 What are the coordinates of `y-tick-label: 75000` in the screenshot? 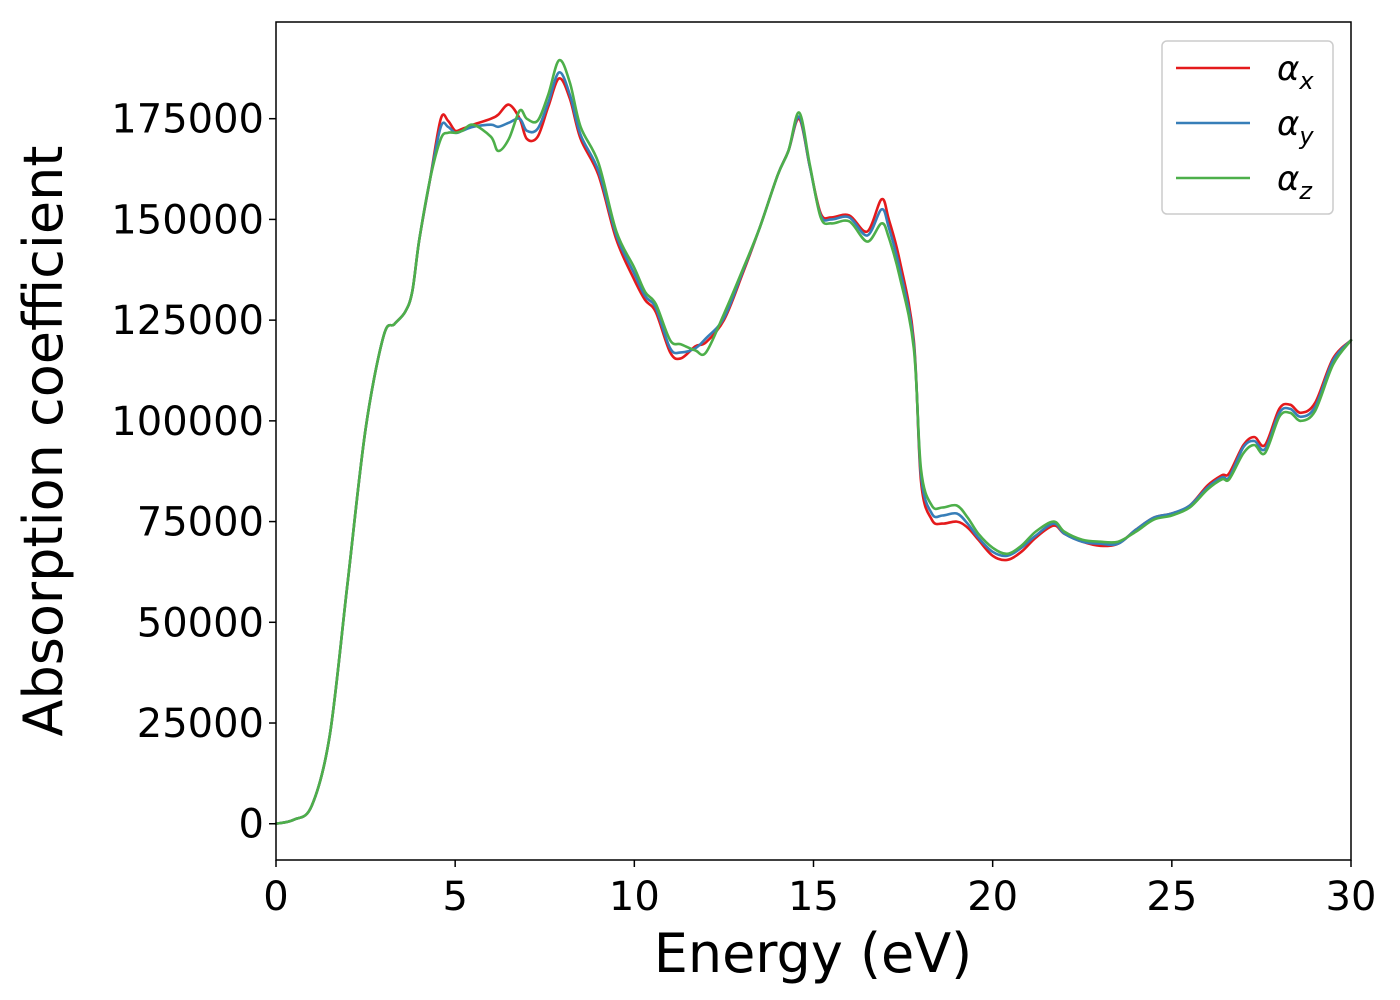 It's located at (200, 523).